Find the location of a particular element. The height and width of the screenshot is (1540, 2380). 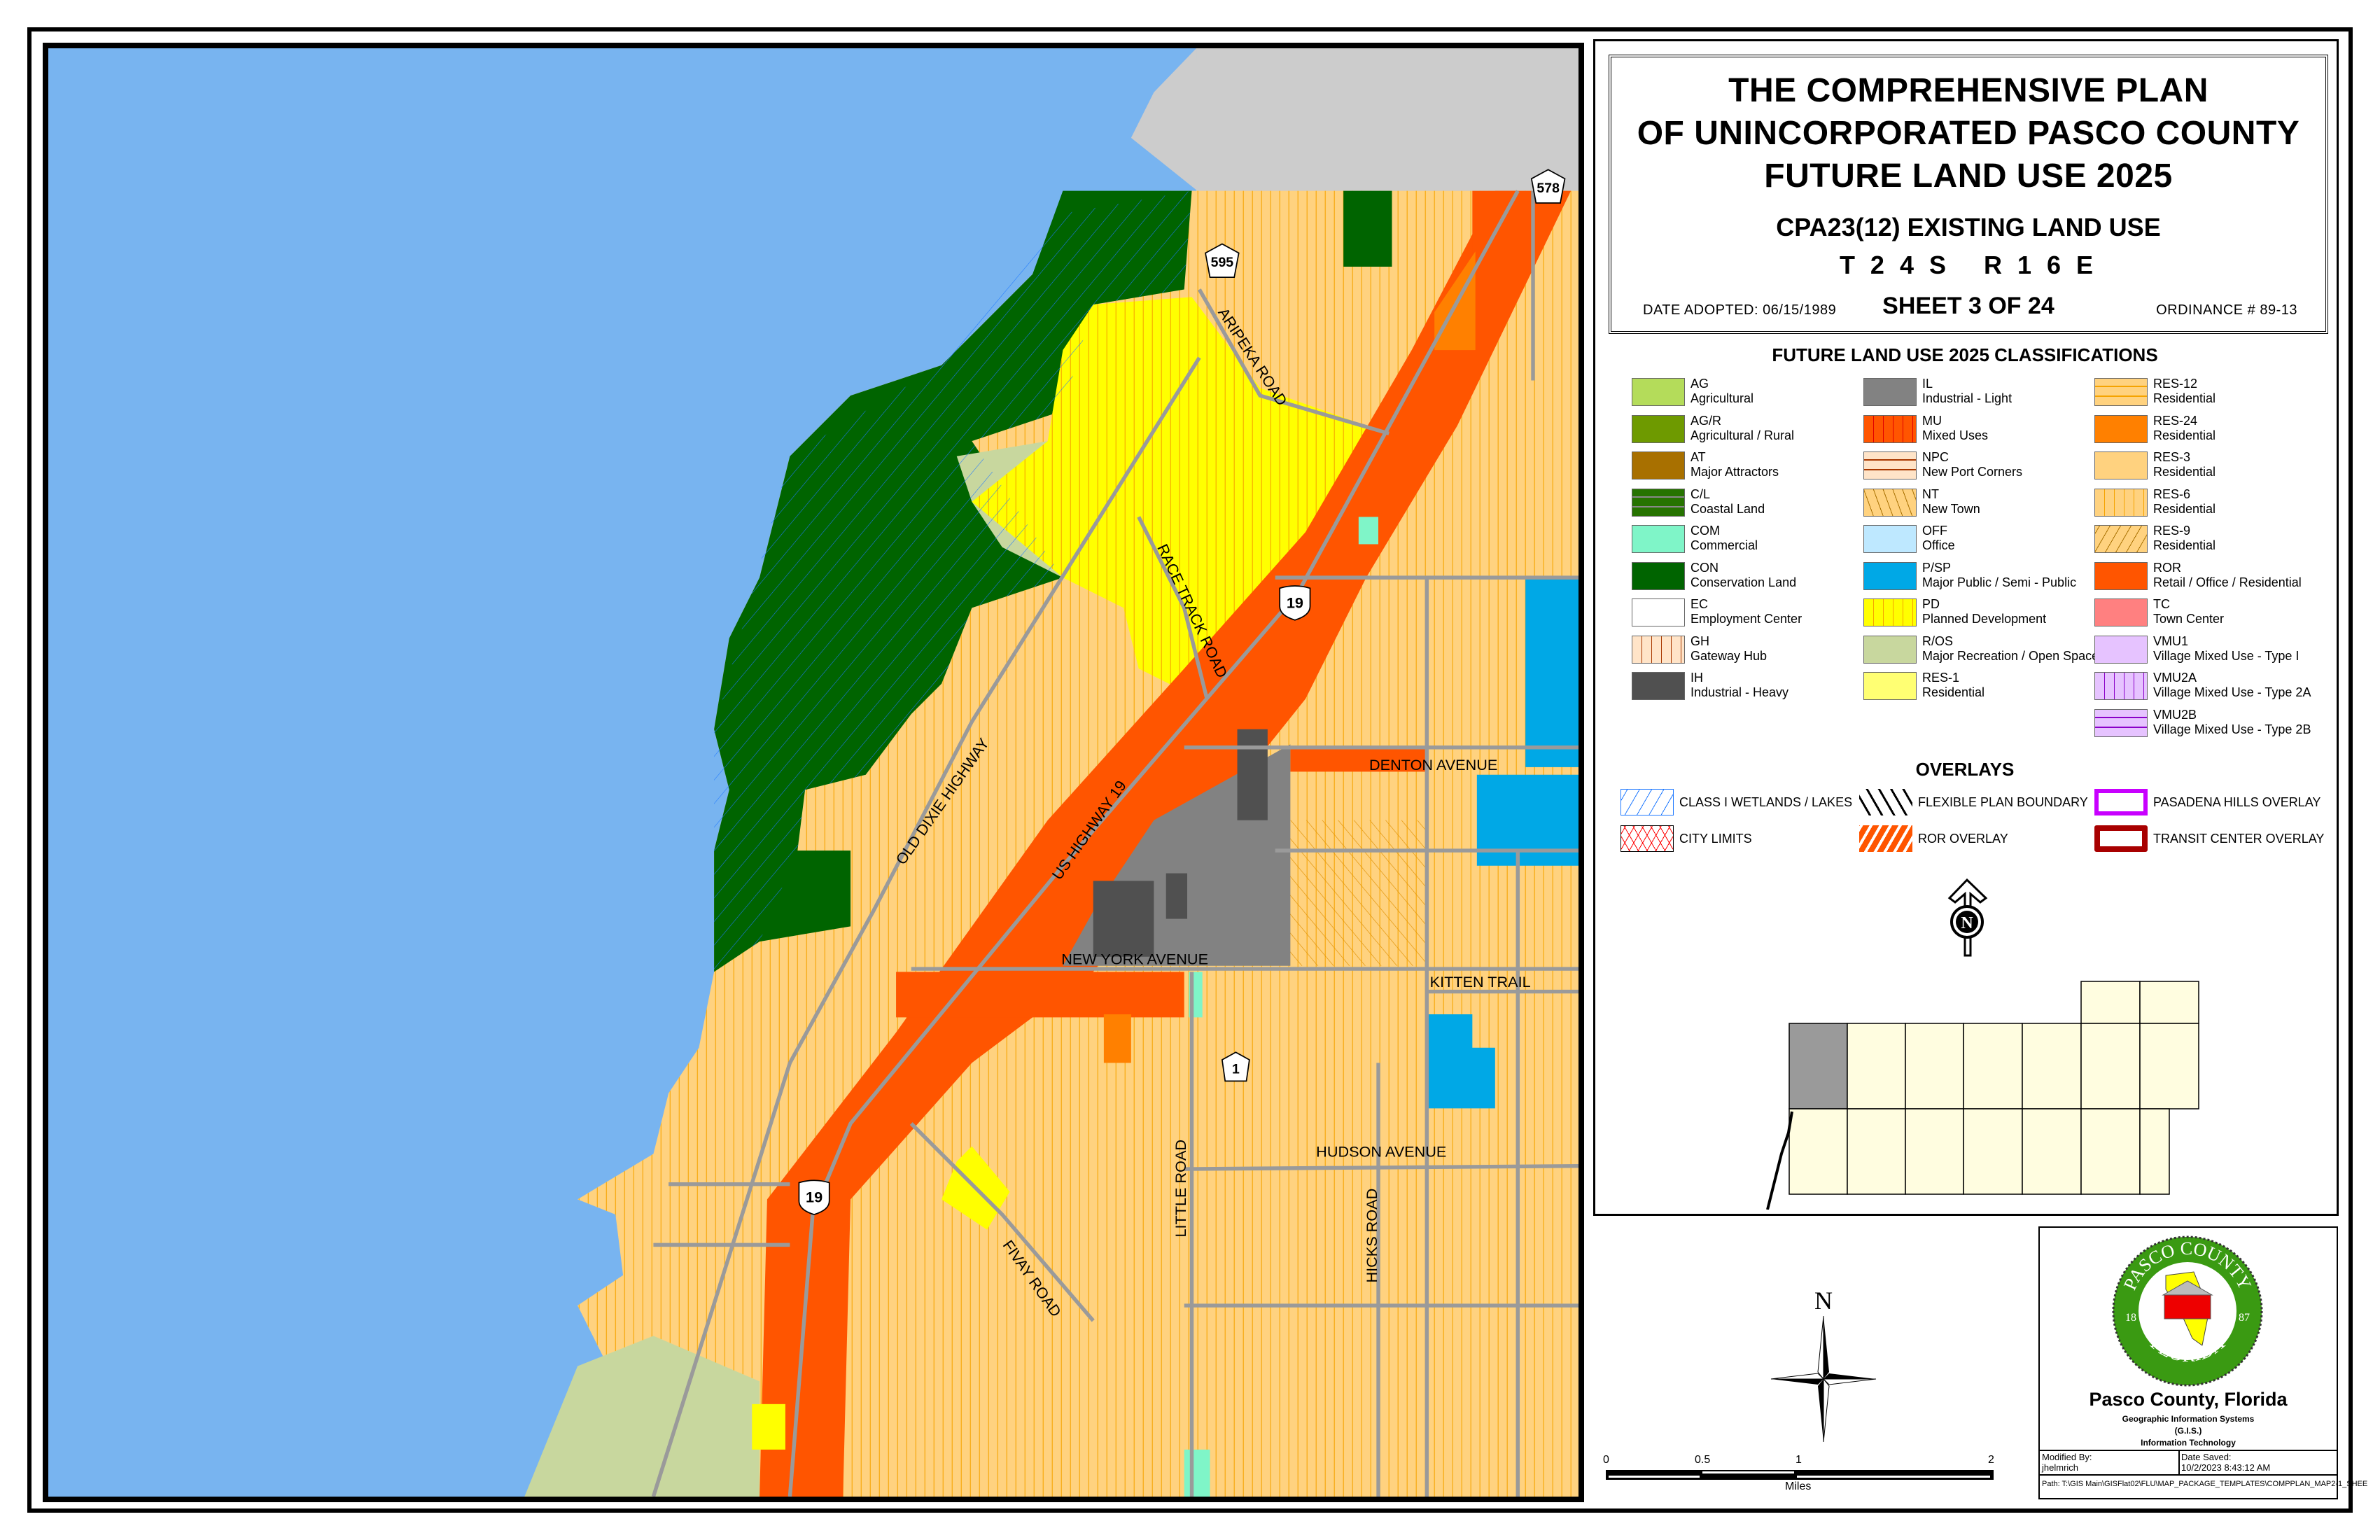

legend-code: RES-9 is located at coordinates (2172, 531).